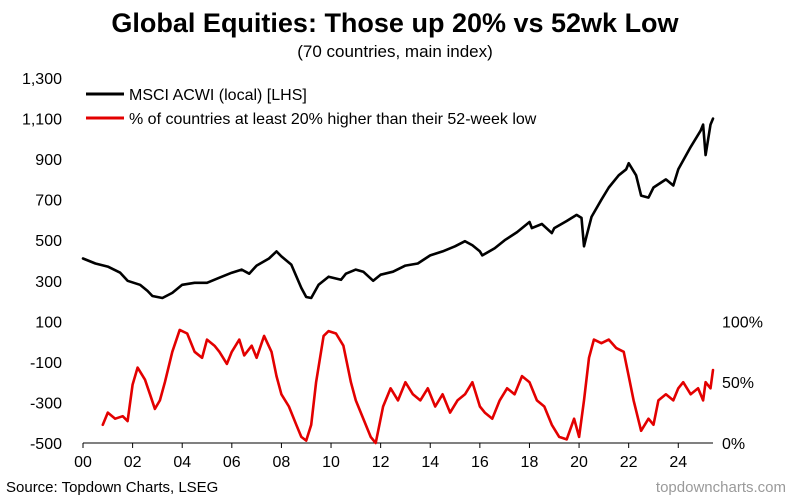 The image size is (791, 499). I want to click on legend-label-msci: MSCI ACWI (local) [LHS], so click(218, 95).